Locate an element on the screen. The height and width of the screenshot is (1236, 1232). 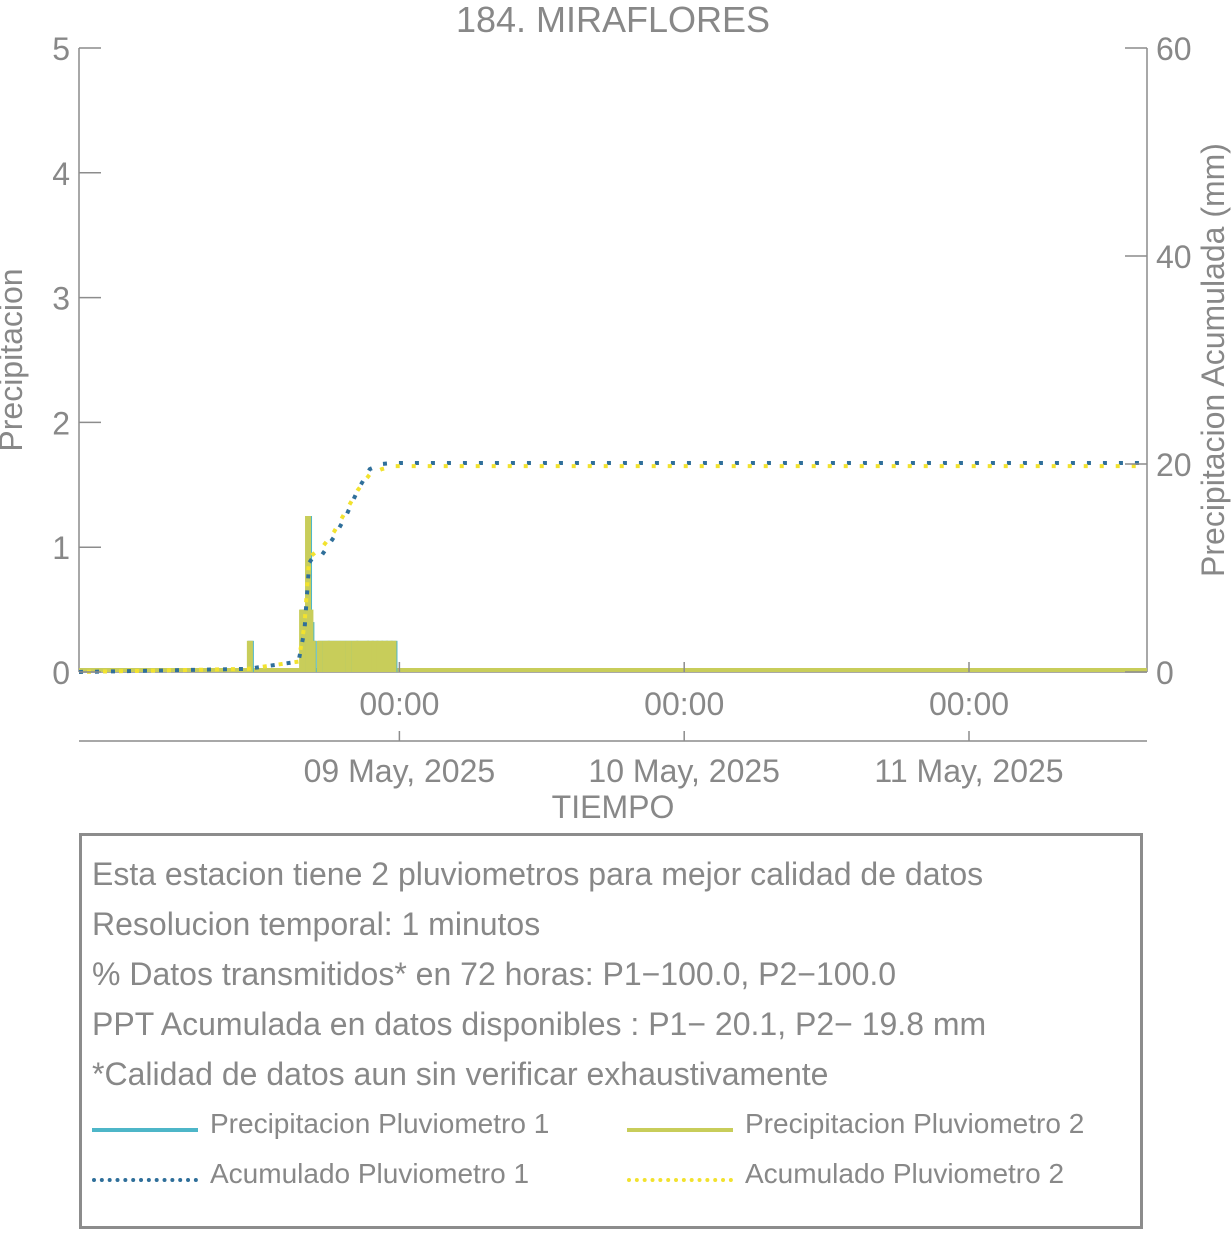
x-tick-date-label: 11 May, 2025 is located at coordinates (968, 771).